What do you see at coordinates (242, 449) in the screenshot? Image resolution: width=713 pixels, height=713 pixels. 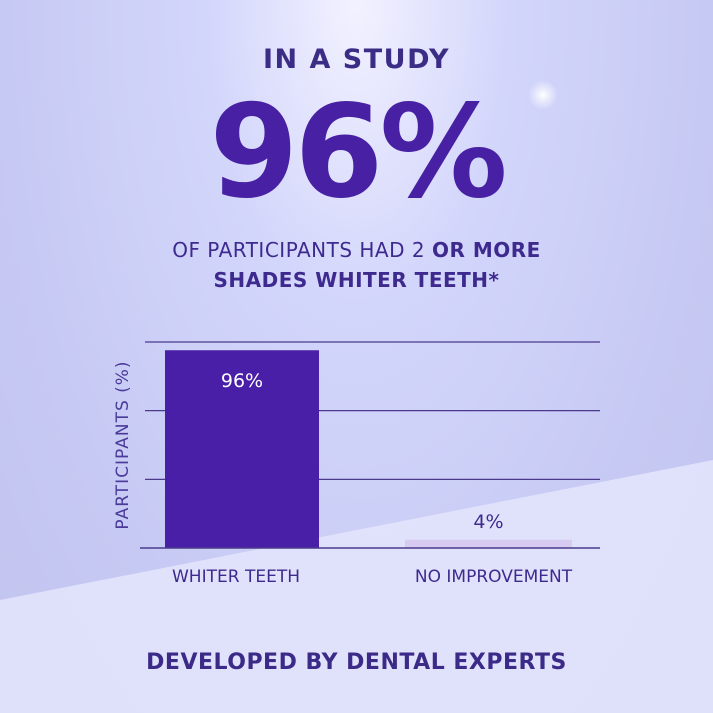 I see `bar-whiter-teeth` at bounding box center [242, 449].